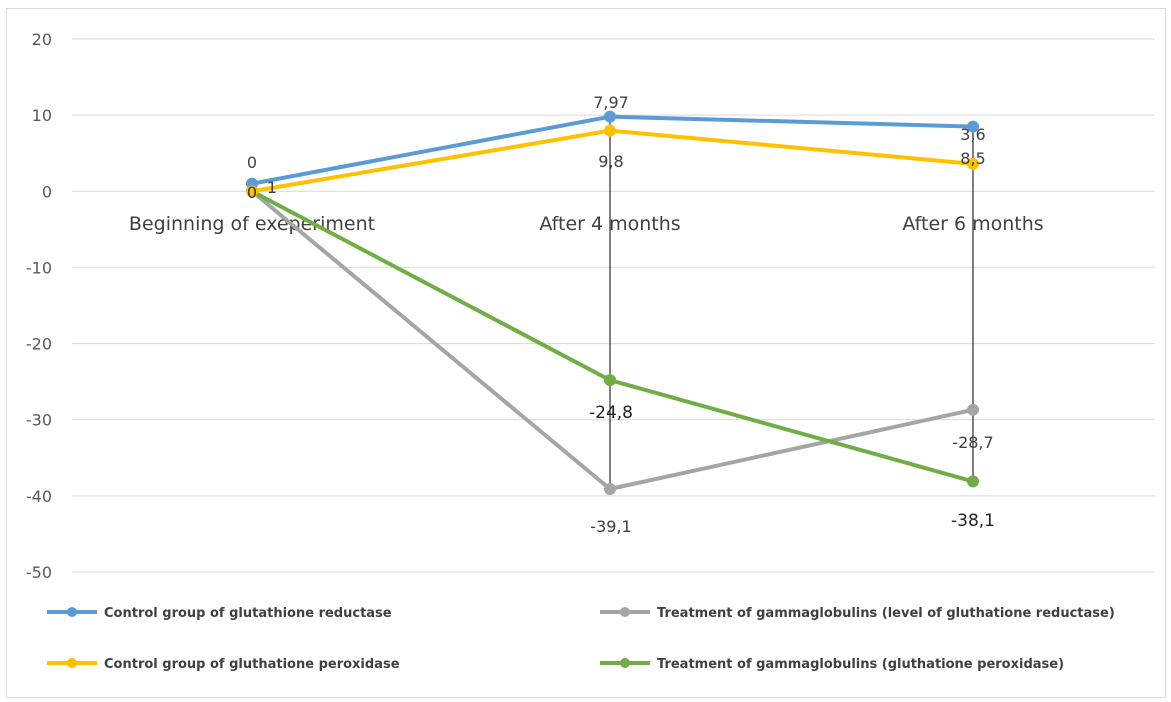 The height and width of the screenshot is (702, 1171). I want to click on data-label: 3,6, so click(972, 134).